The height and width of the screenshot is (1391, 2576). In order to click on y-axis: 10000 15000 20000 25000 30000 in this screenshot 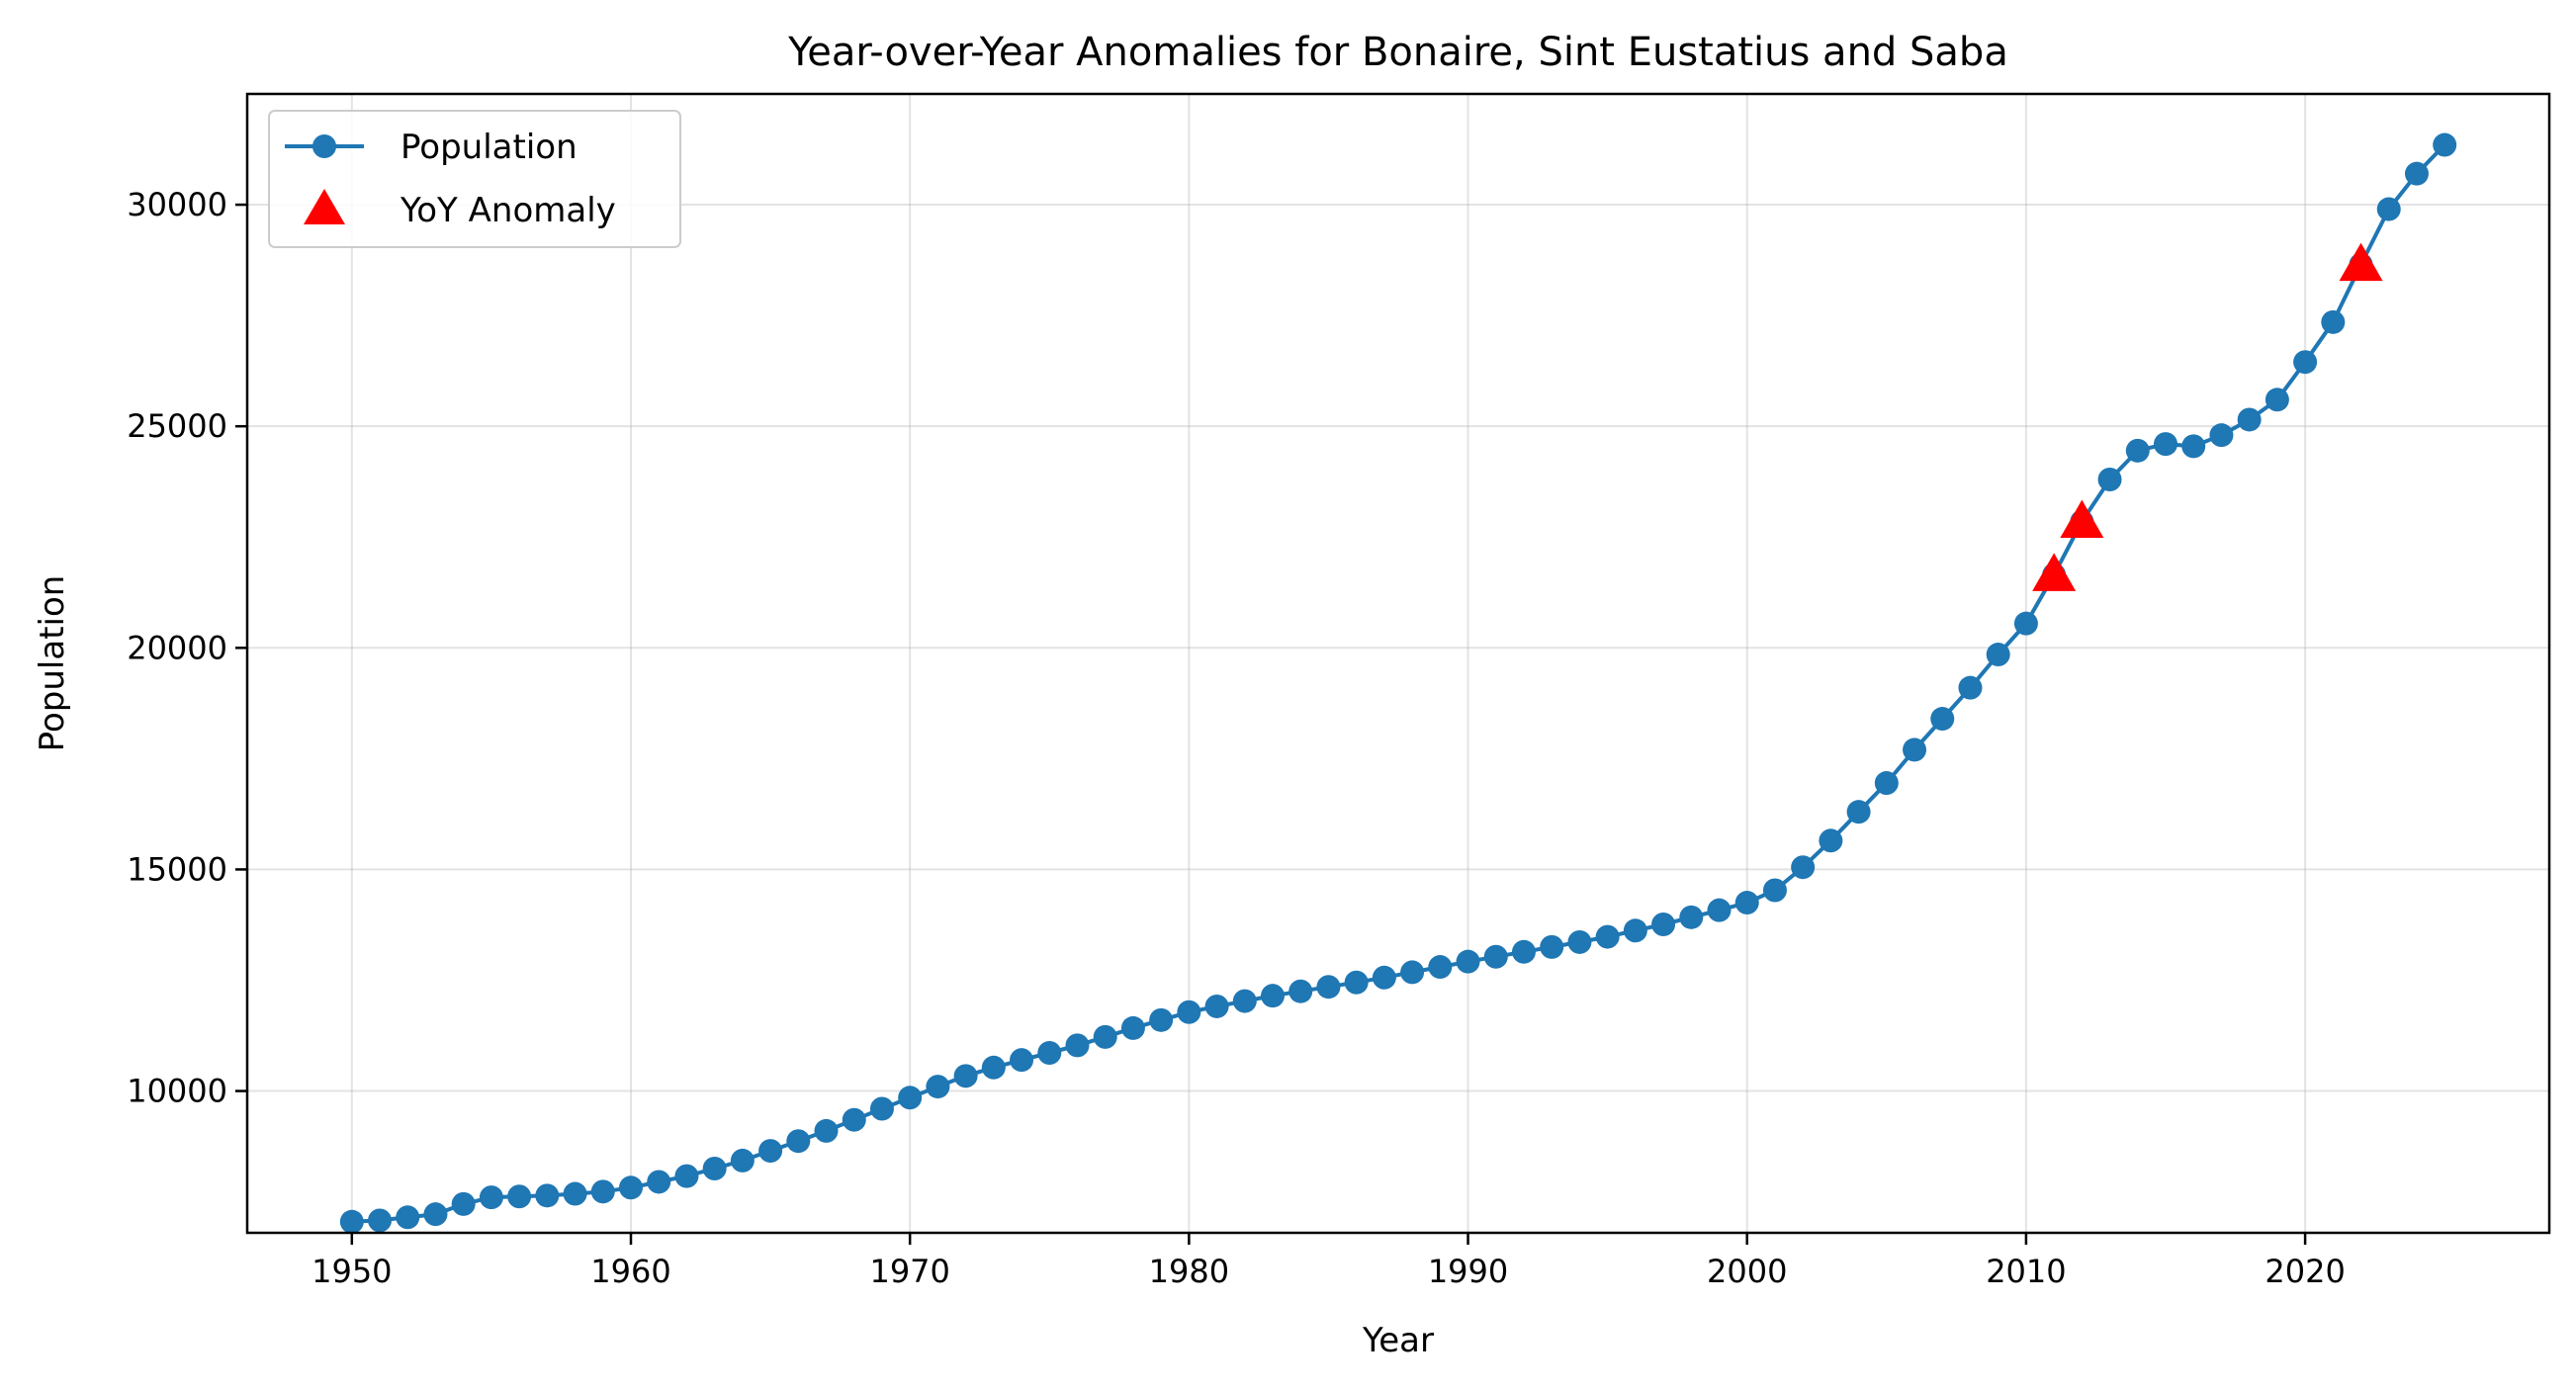, I will do `click(187, 648)`.